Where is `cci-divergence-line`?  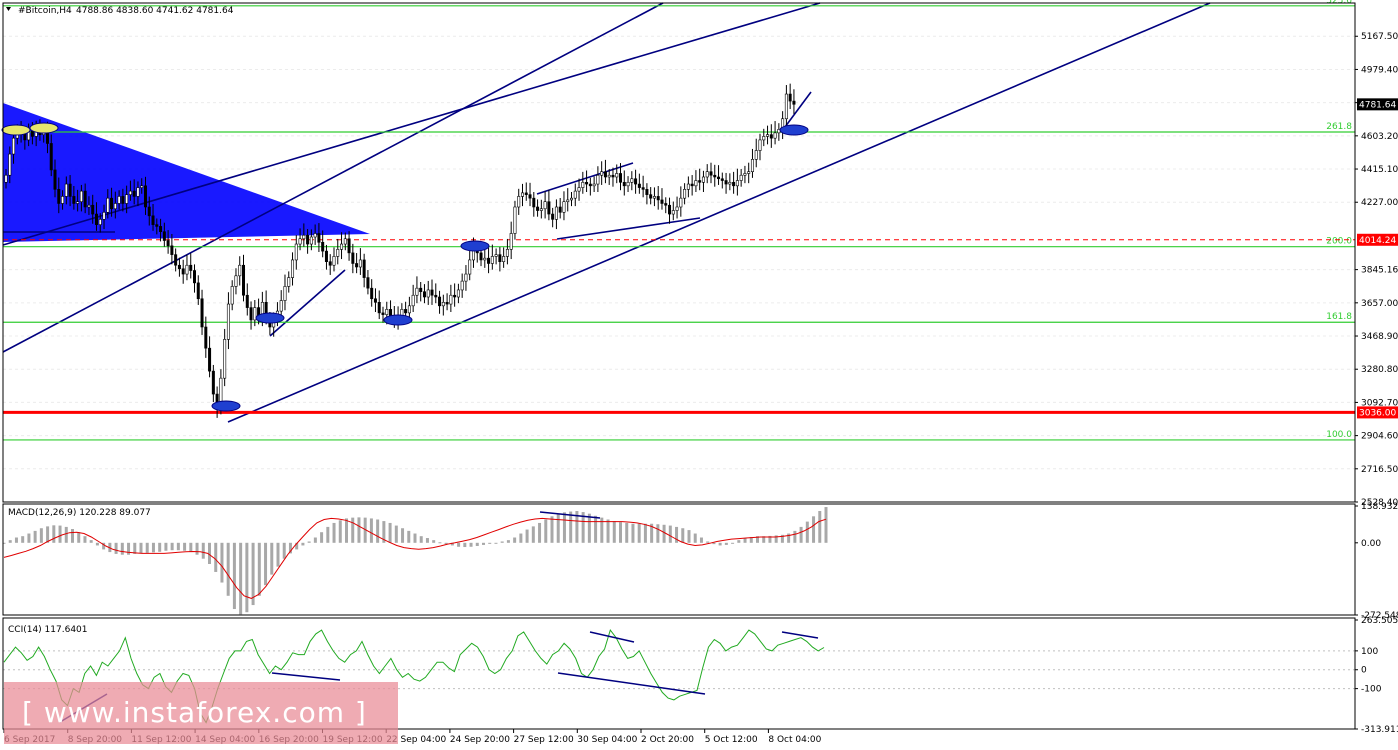 cci-divergence-line is located at coordinates (631, 683).